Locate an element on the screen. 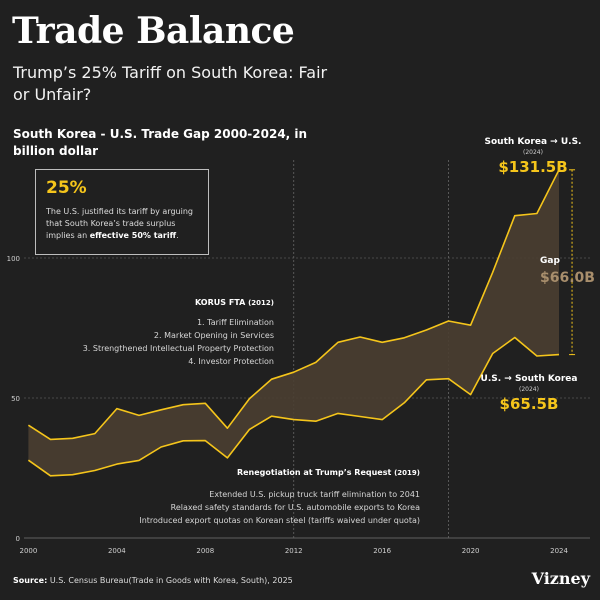  us-export-label: U.S. → South Korea is located at coordinates (529, 379).